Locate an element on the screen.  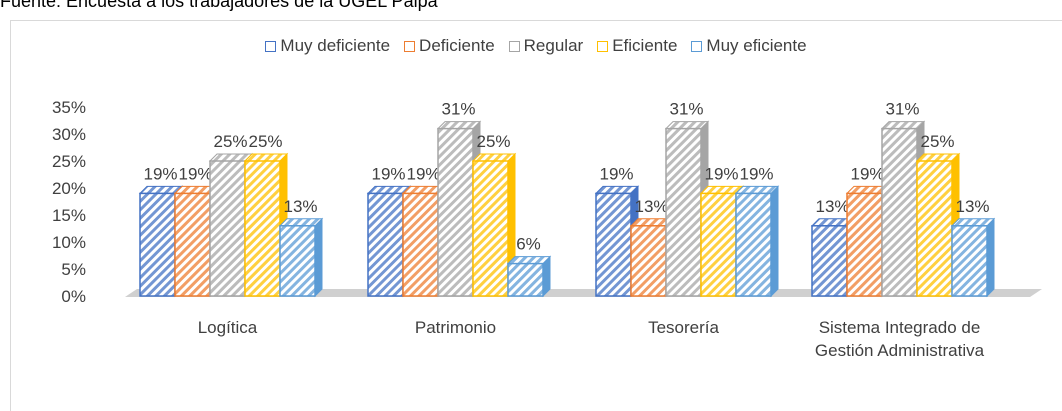
legend-label: Muy deficiente is located at coordinates (335, 45).